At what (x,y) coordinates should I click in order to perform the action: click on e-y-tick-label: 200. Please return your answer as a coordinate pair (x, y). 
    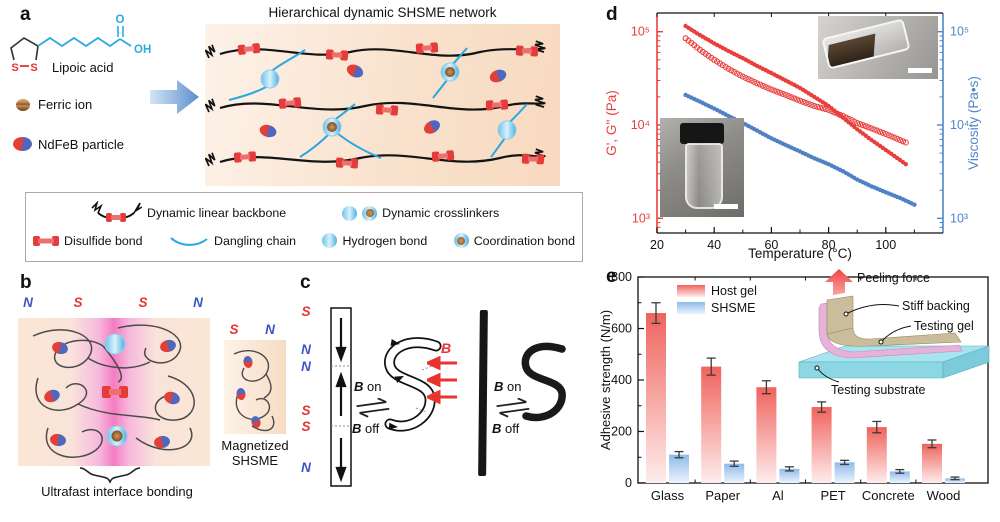
    Looking at the image, I should click on (621, 432).